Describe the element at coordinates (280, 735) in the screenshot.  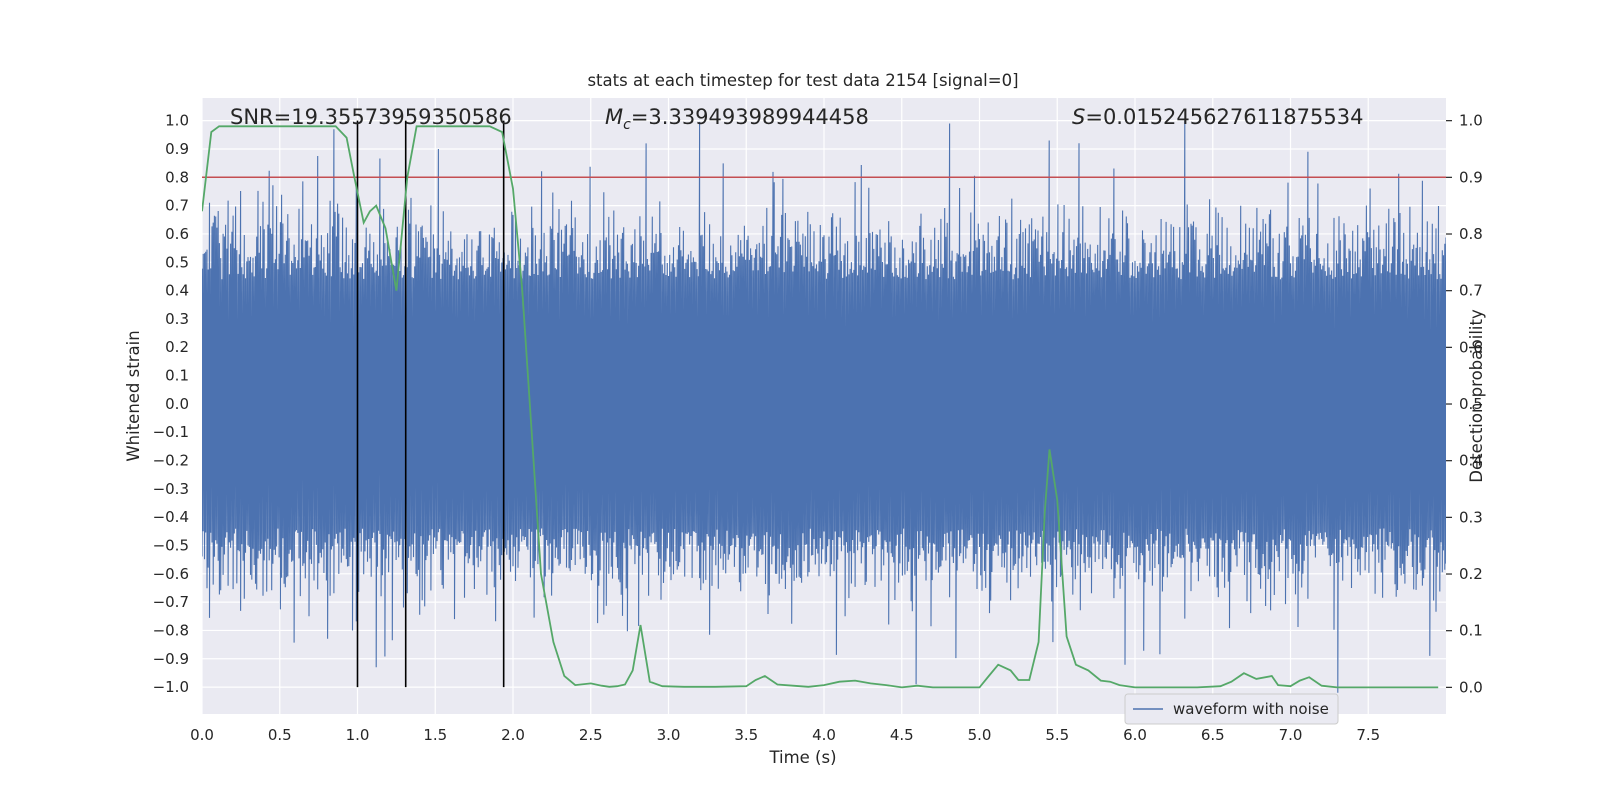
I see `x-tick-label: 0.5` at that location.